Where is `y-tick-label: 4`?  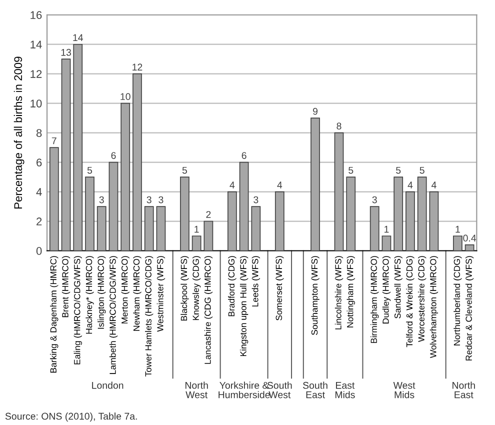 y-tick-label: 4 is located at coordinates (39, 192).